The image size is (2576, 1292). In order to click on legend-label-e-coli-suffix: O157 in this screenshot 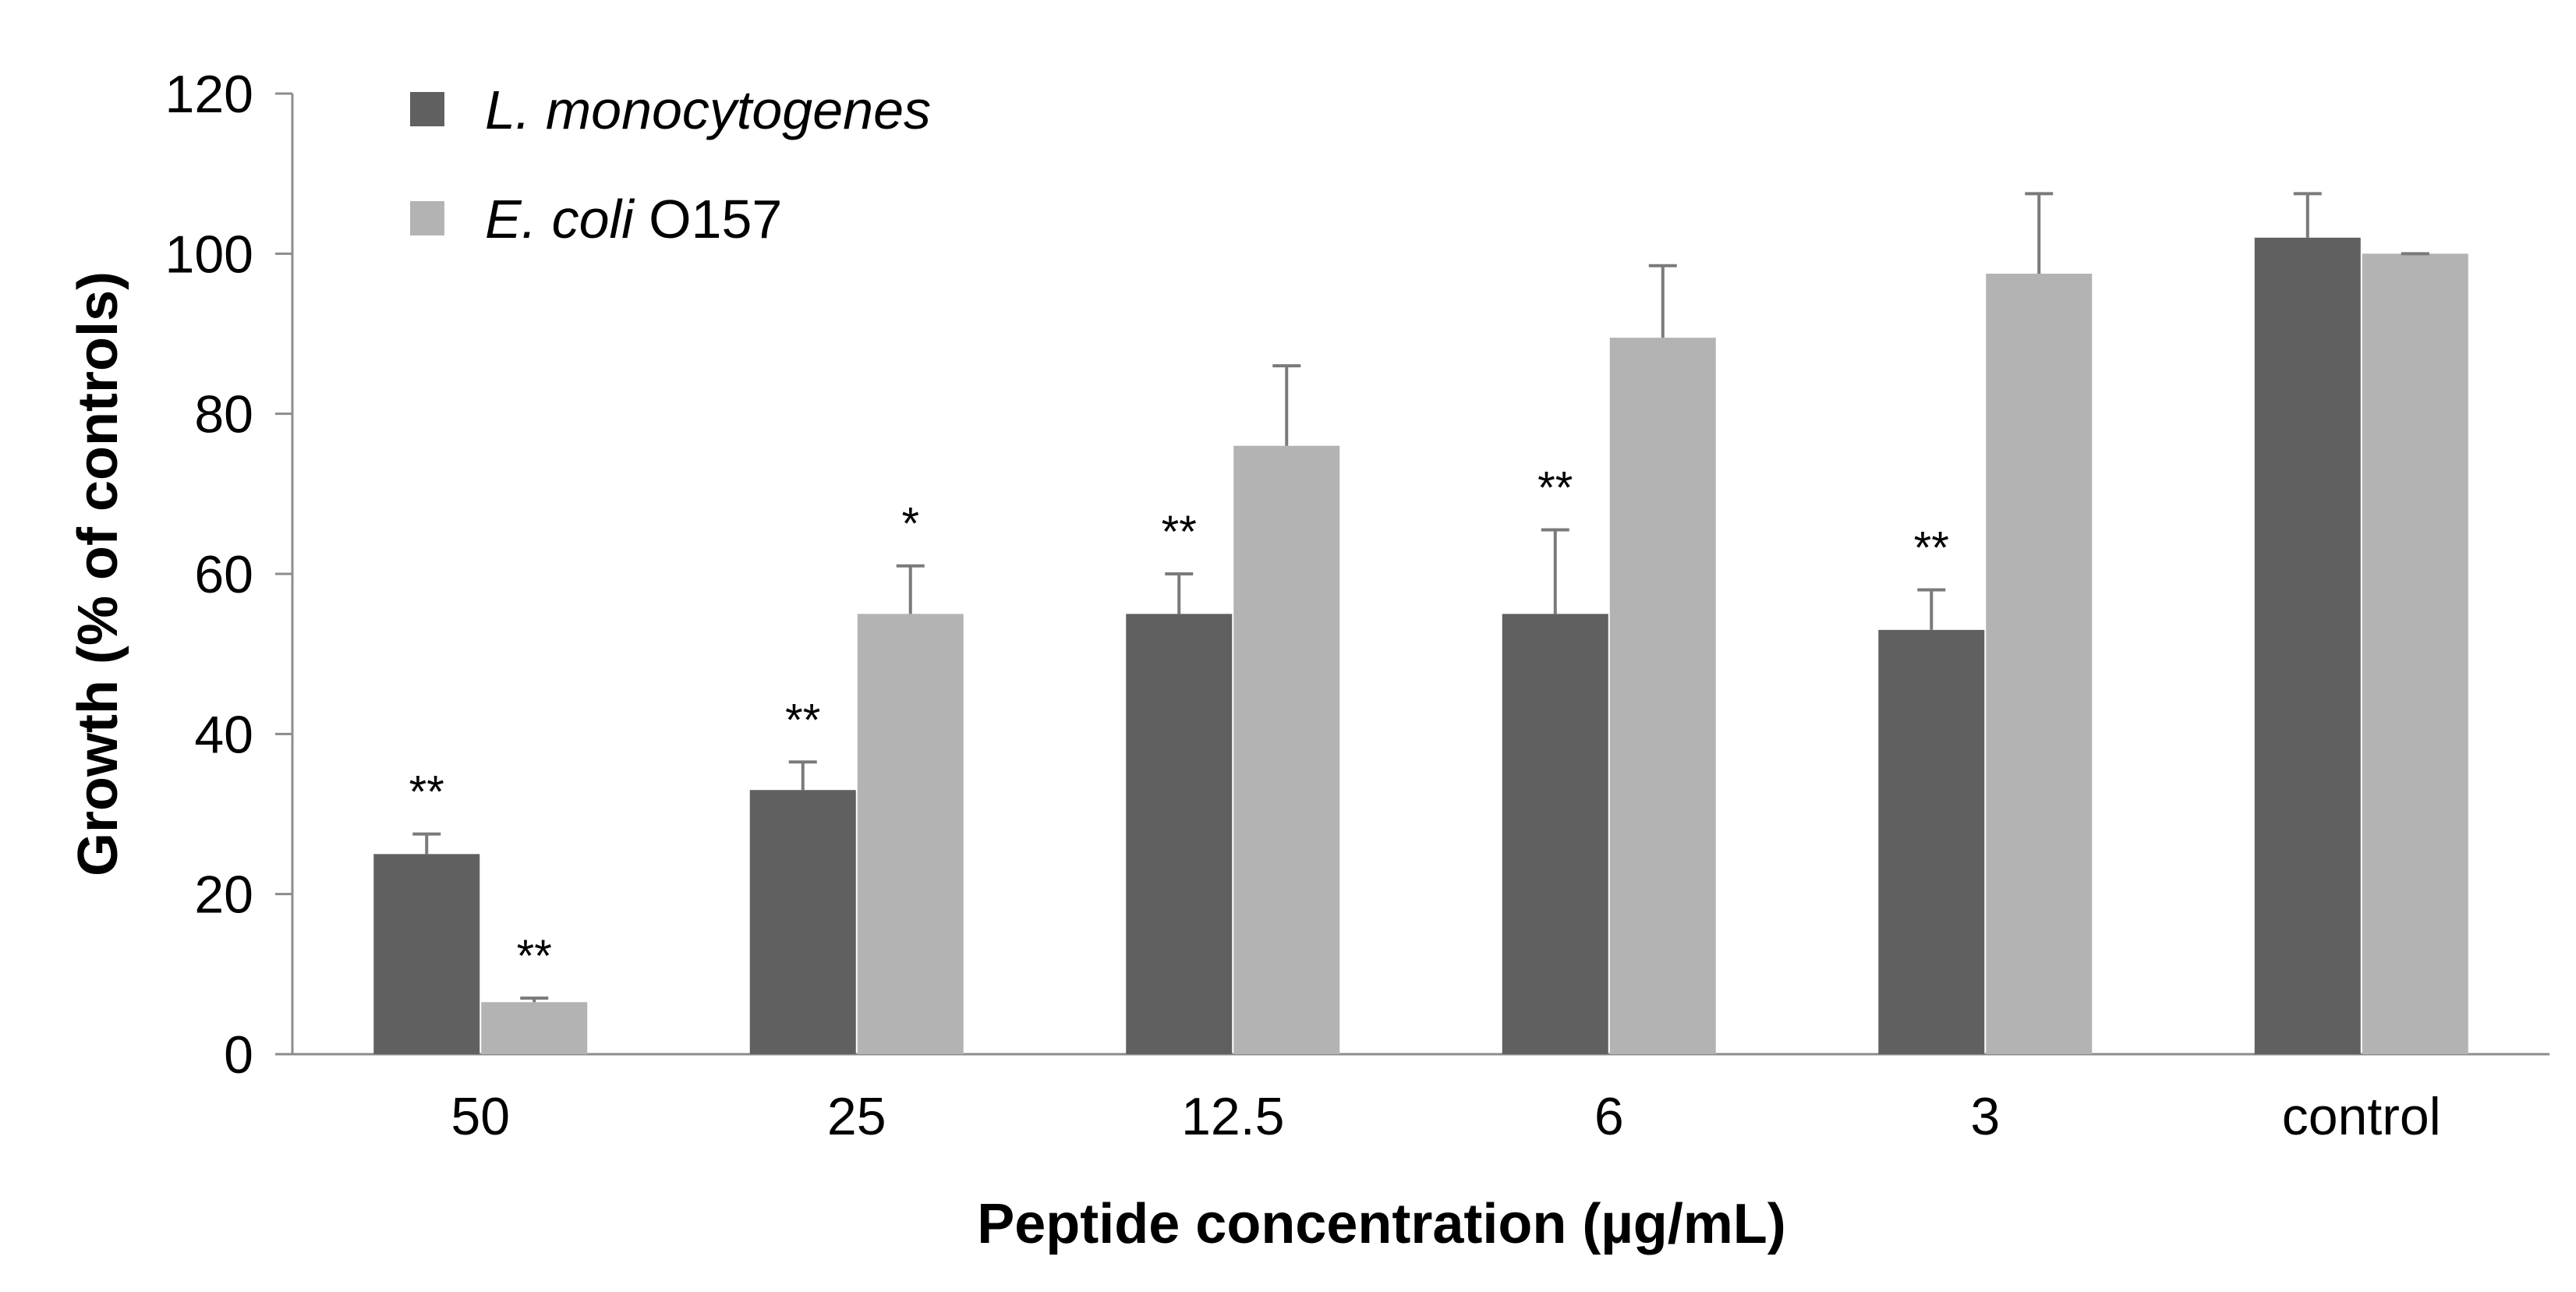, I will do `click(708, 219)`.